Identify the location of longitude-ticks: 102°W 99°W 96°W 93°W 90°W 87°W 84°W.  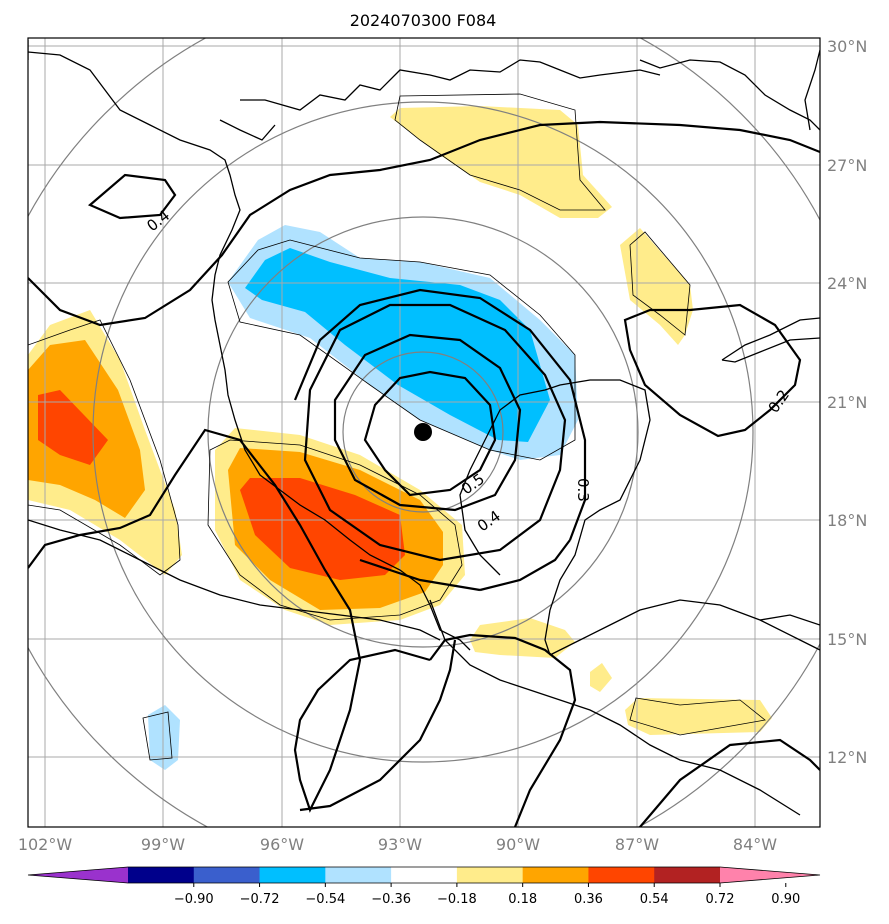
(397, 844).